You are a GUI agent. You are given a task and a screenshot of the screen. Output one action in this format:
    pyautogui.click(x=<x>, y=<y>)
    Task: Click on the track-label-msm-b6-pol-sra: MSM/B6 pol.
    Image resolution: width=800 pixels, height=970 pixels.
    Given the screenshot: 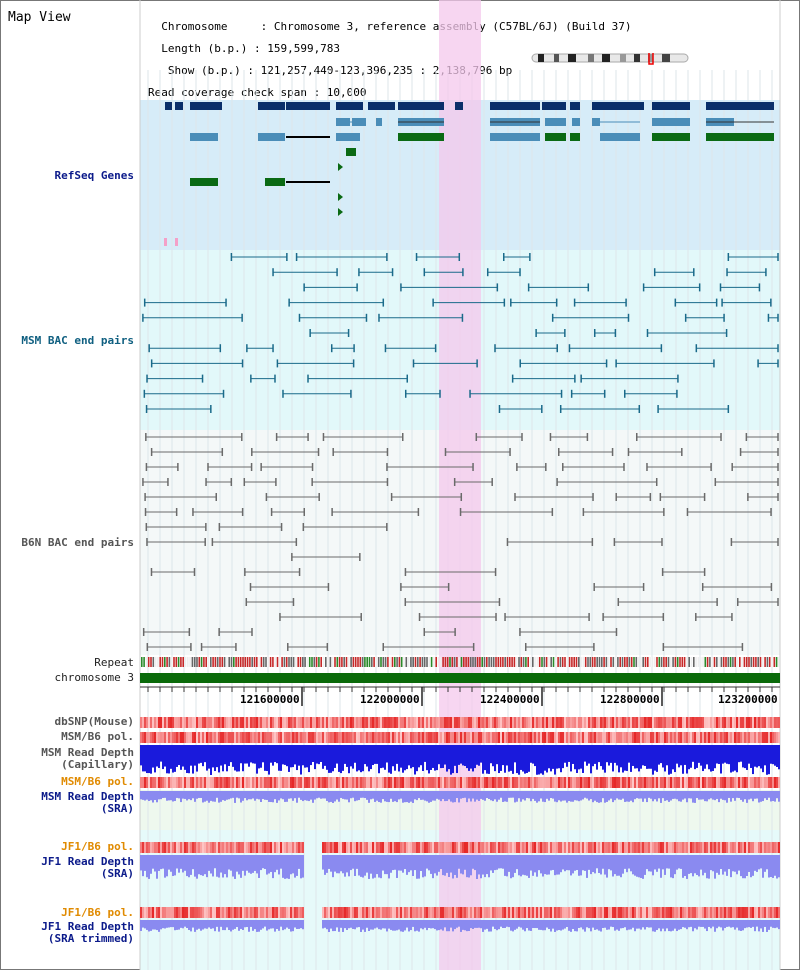 What is the action you would take?
    pyautogui.click(x=97, y=781)
    